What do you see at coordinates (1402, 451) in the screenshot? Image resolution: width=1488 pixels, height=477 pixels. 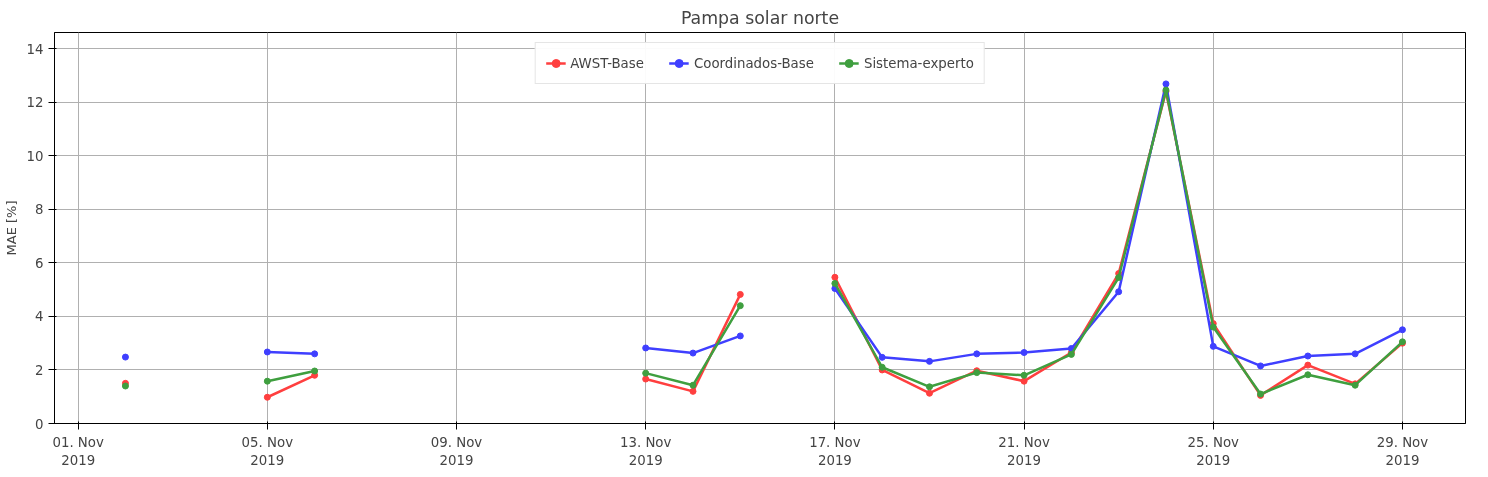 I see `x-tick-label: 29. Nov 2019` at bounding box center [1402, 451].